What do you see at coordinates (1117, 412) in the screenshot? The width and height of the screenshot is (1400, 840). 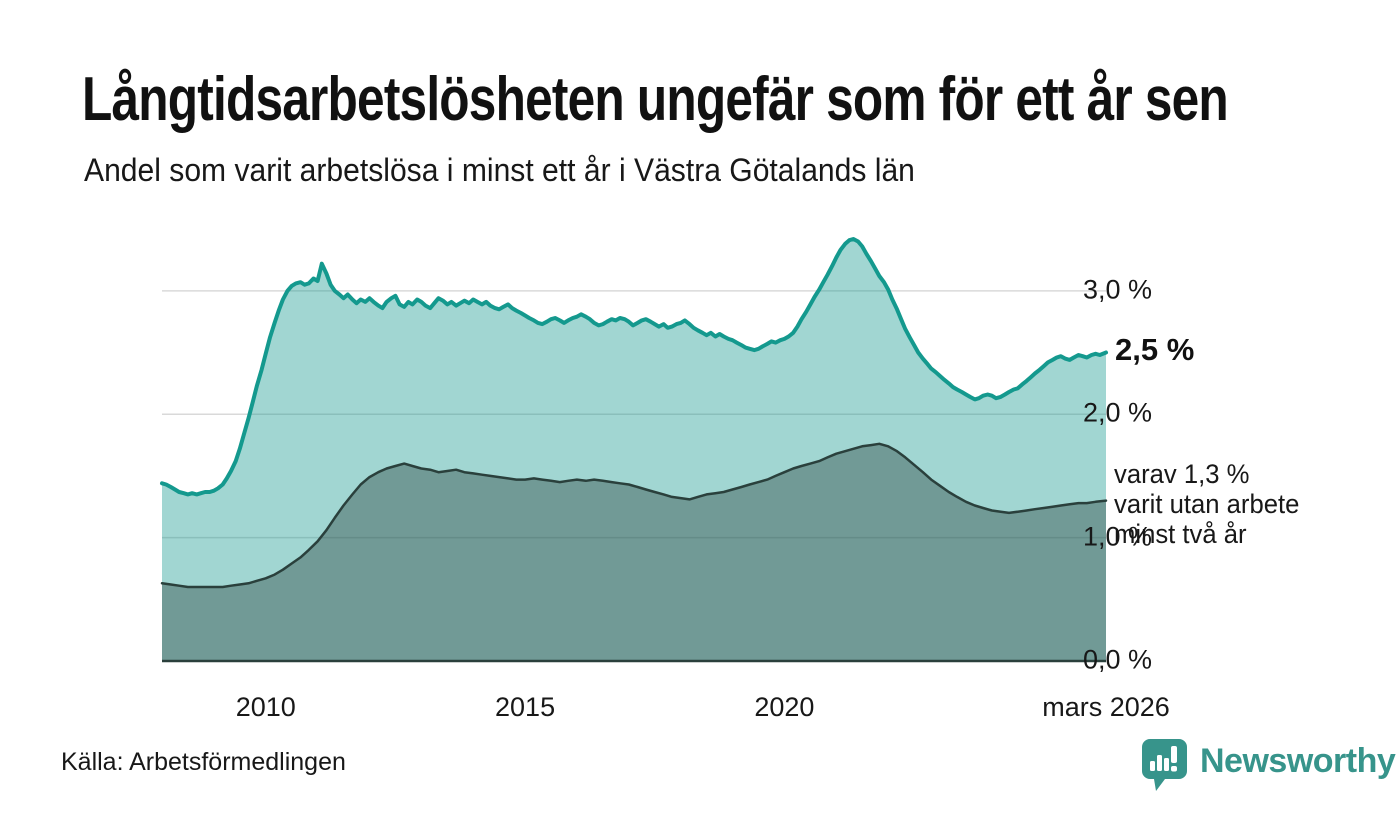 I see `y-tick-label: 2,0 %` at bounding box center [1117, 412].